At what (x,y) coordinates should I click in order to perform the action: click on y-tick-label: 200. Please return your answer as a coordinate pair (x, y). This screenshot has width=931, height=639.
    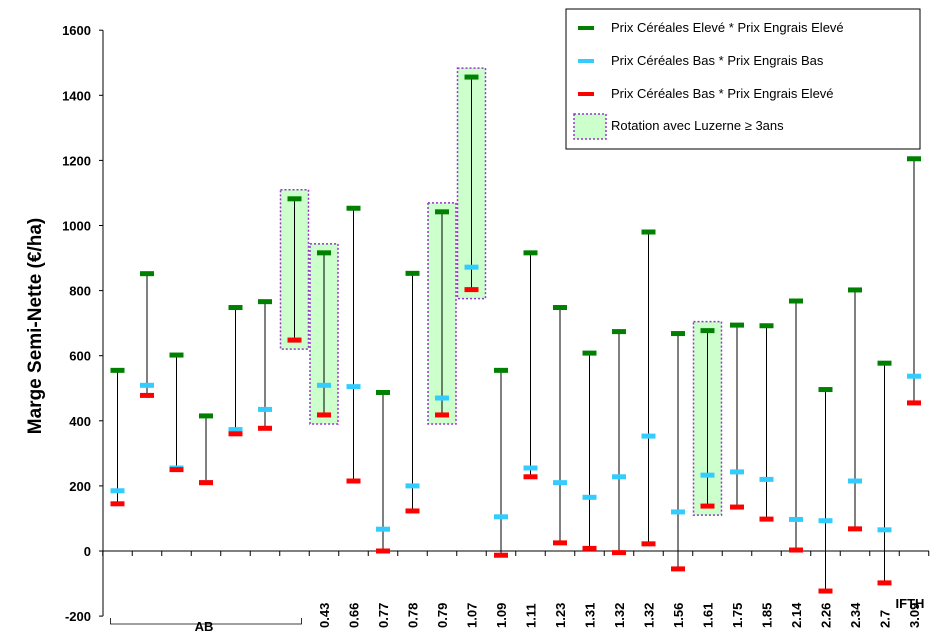
    Looking at the image, I should click on (80, 486).